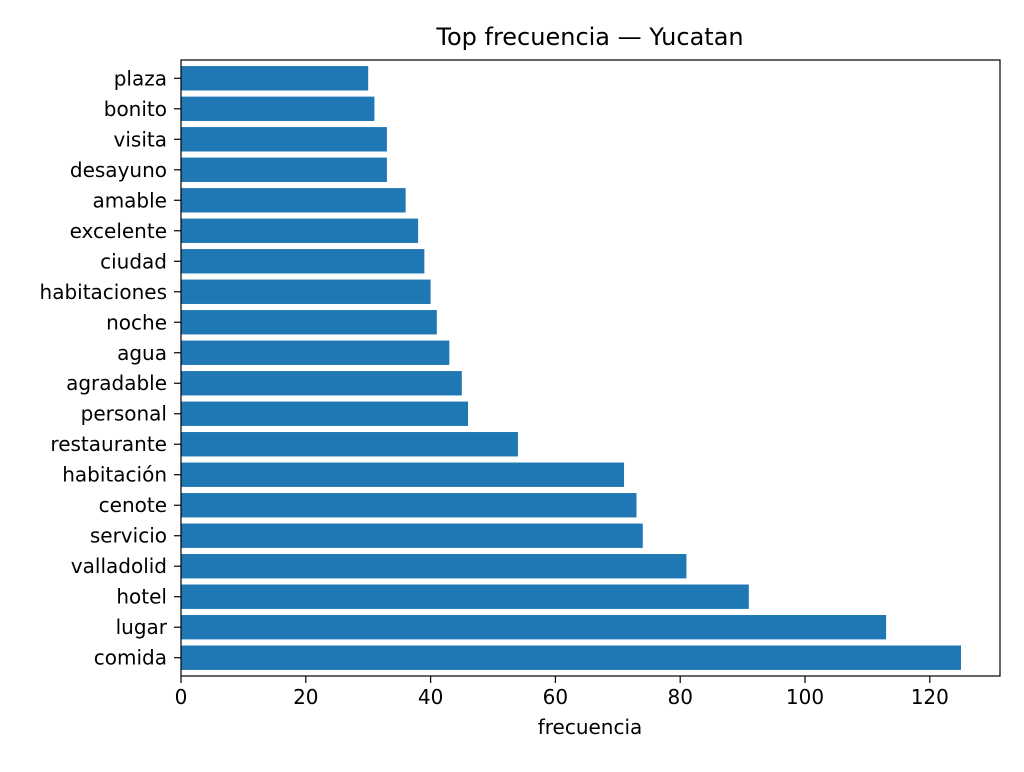 This screenshot has width=1024, height=772. What do you see at coordinates (305, 697) in the screenshot?
I see `x-tick-label: 20` at bounding box center [305, 697].